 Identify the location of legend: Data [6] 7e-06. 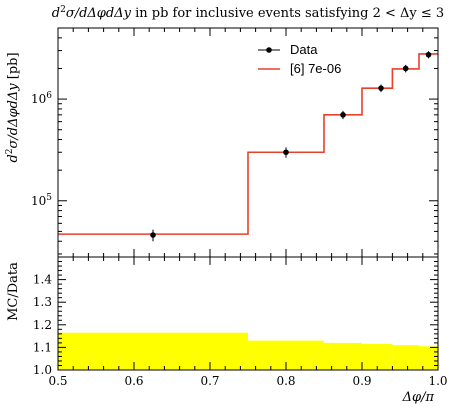
(299, 59).